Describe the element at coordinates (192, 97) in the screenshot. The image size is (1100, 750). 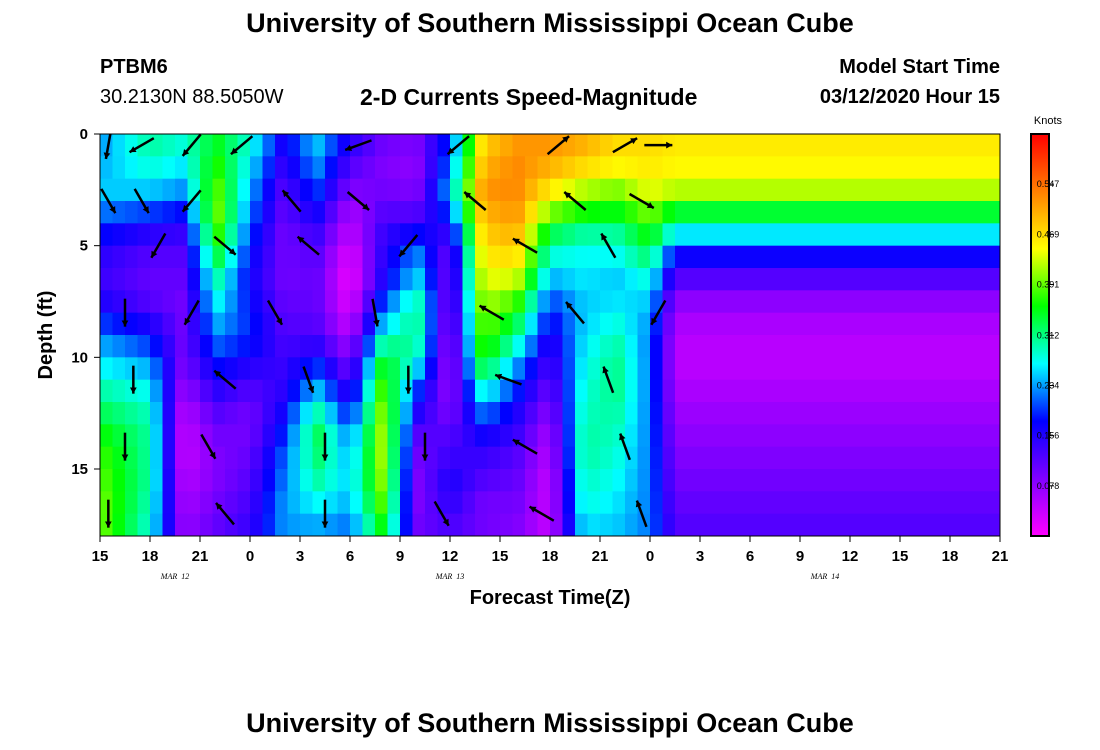
I see `station-coords: 30.2130N 88.5050W` at that location.